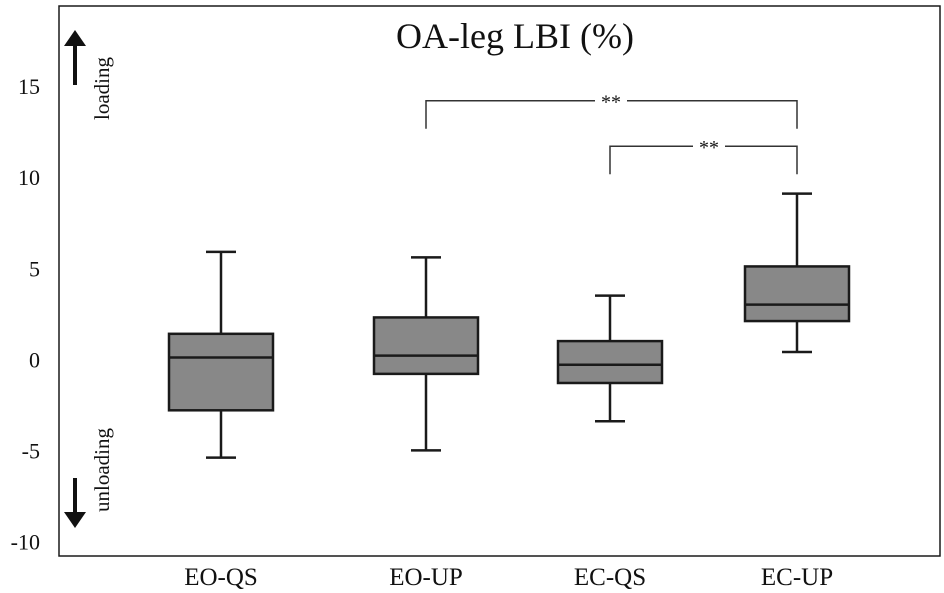  I want to click on box-ec-up, so click(797, 273).